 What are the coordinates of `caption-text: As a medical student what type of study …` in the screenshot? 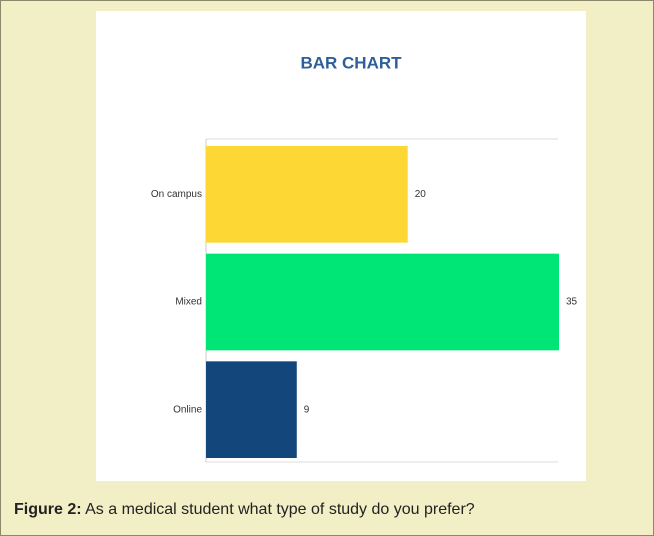 It's located at (280, 509).